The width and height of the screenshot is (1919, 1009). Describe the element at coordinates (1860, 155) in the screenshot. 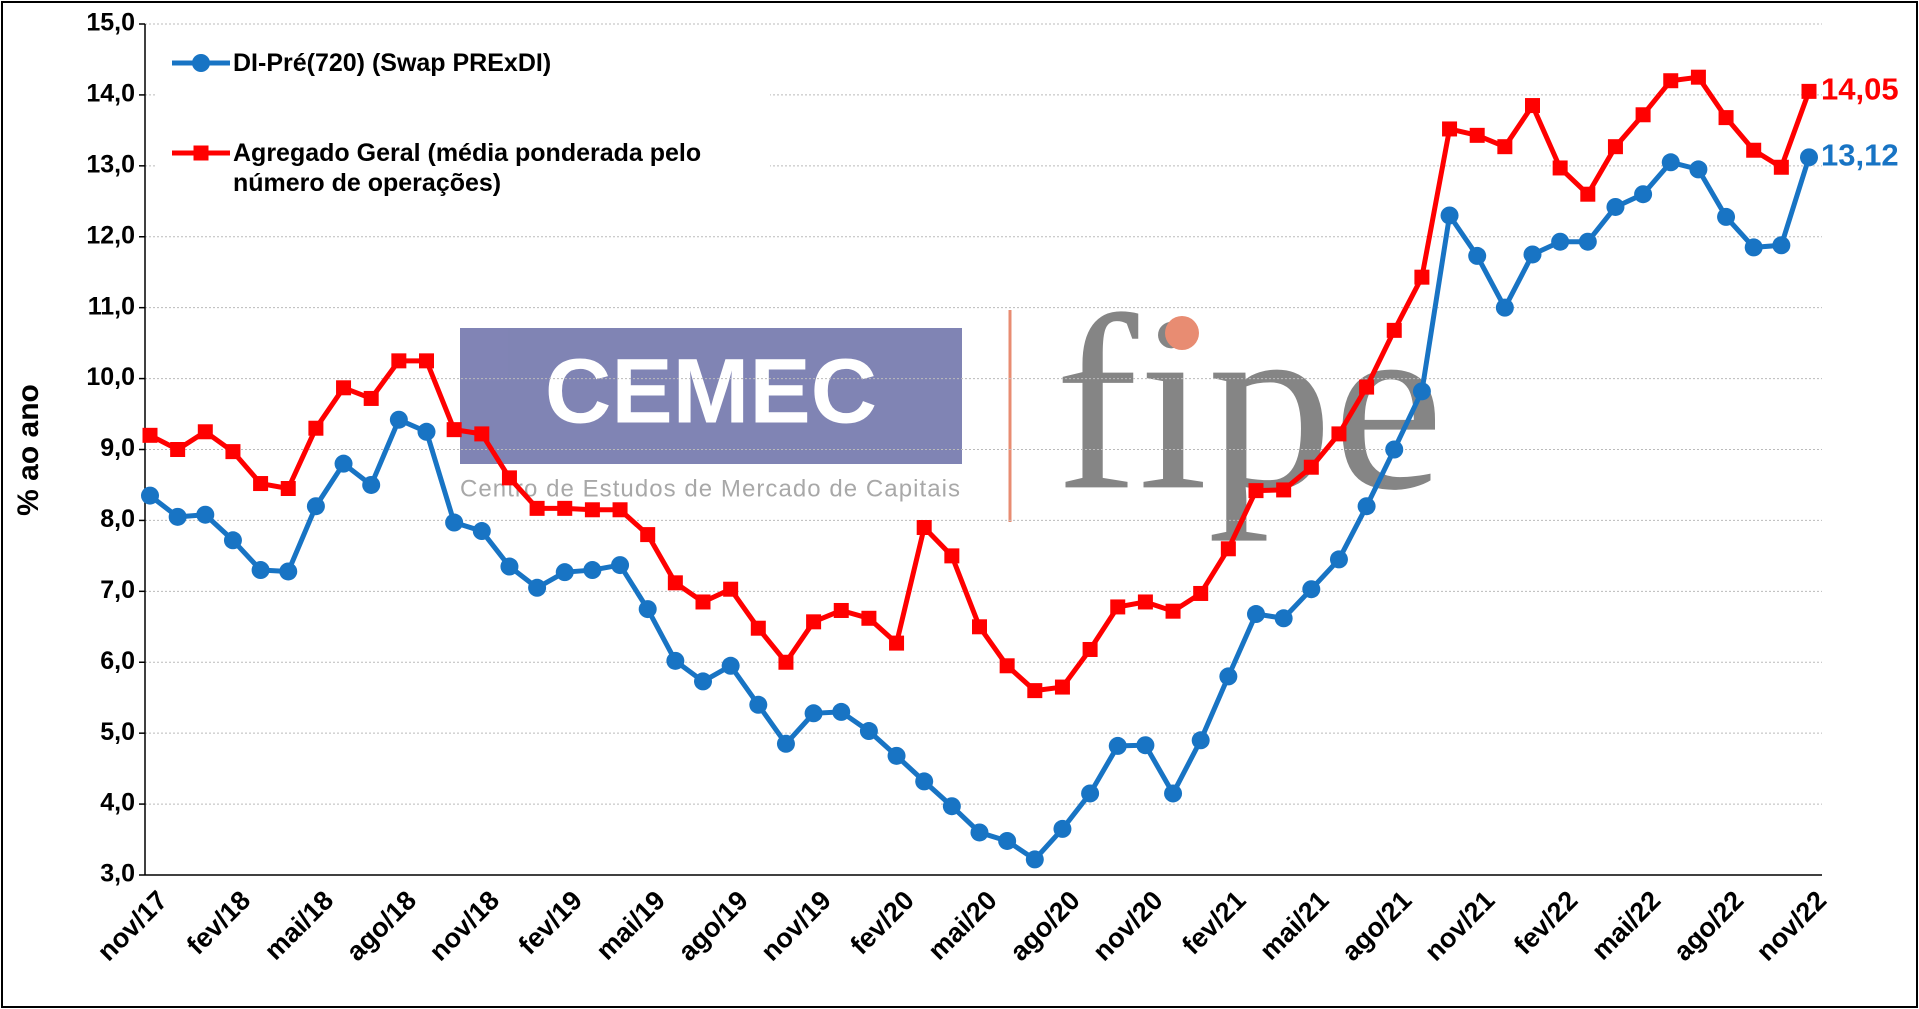

I see `value-label: 13,12` at that location.